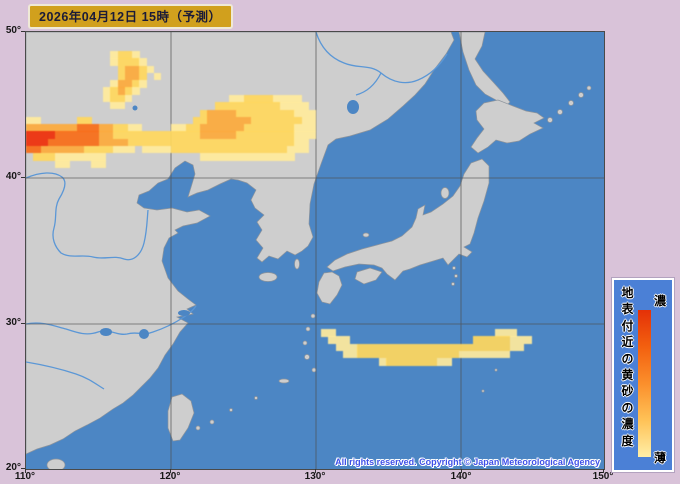  I want to click on legend-title-char: 近, so click(627, 342).